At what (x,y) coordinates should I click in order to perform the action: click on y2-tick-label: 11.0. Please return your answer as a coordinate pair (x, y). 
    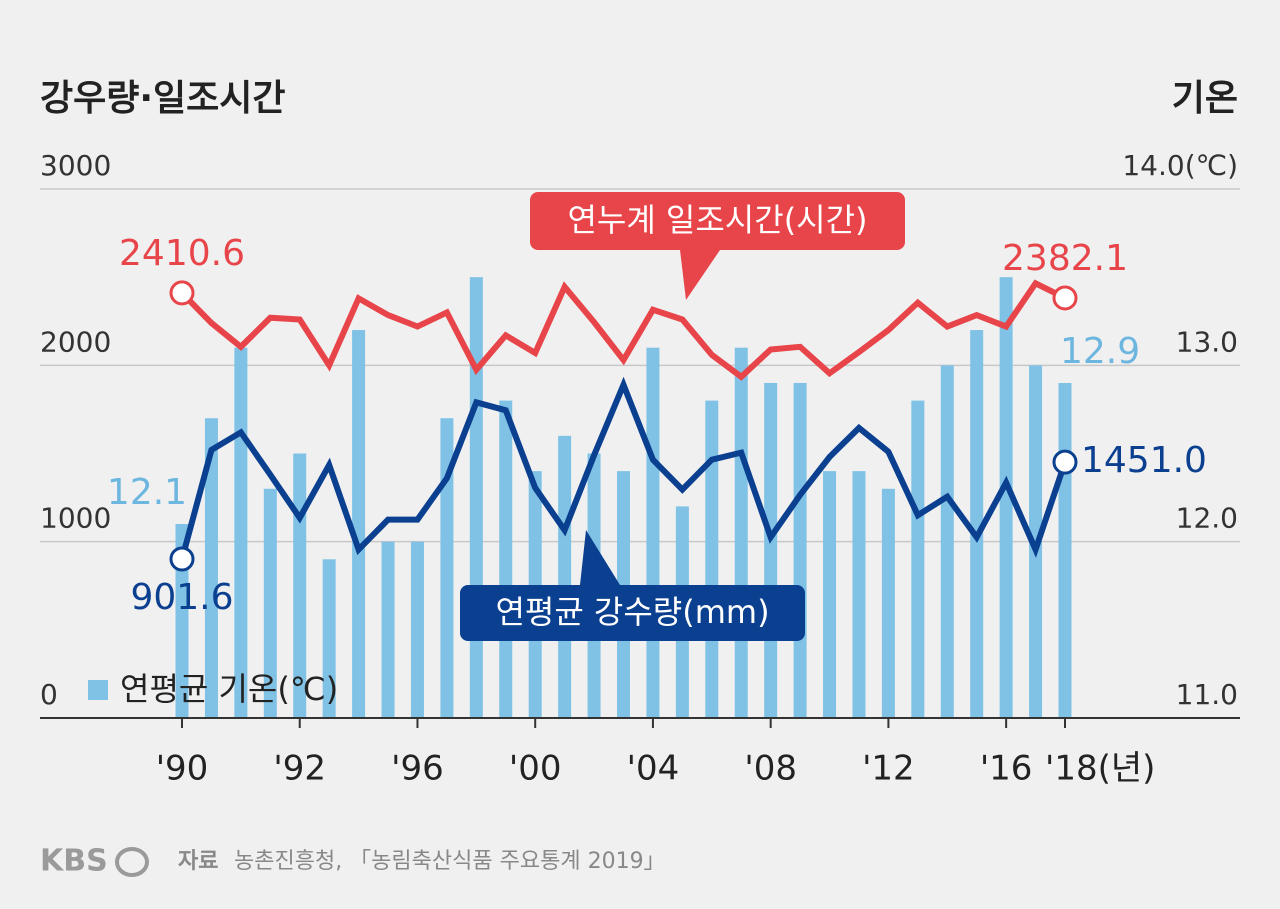
    Looking at the image, I should click on (1207, 694).